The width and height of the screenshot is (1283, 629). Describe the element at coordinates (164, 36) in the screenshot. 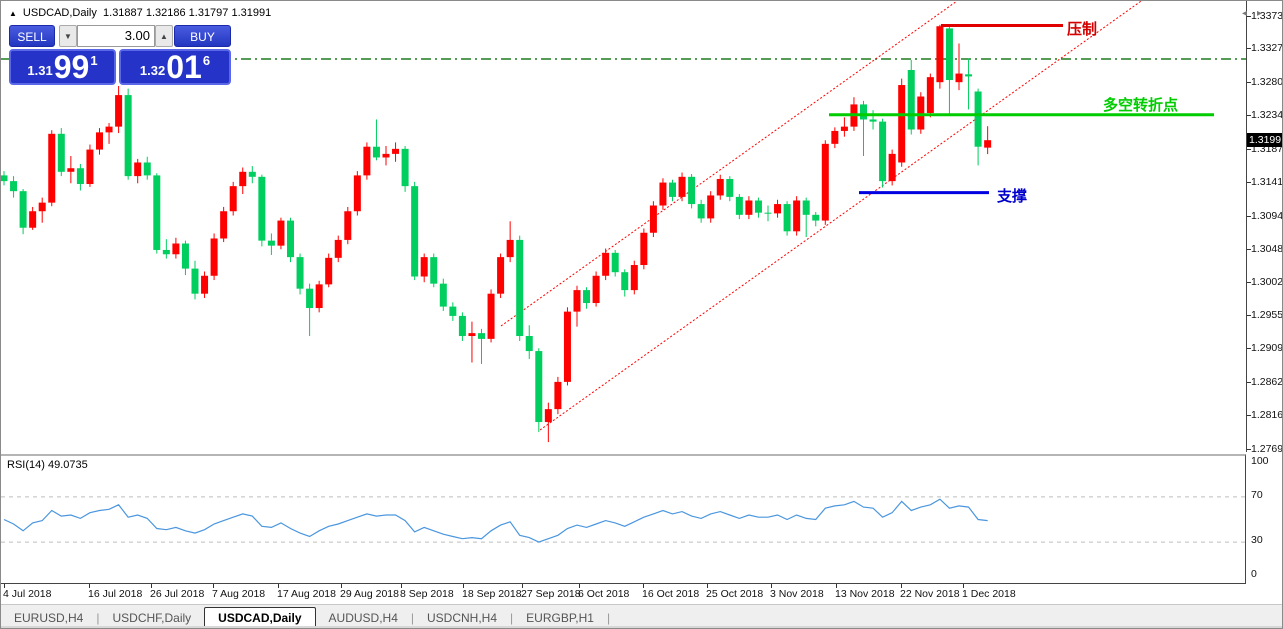

I see `volume-up-button: ▲` at that location.